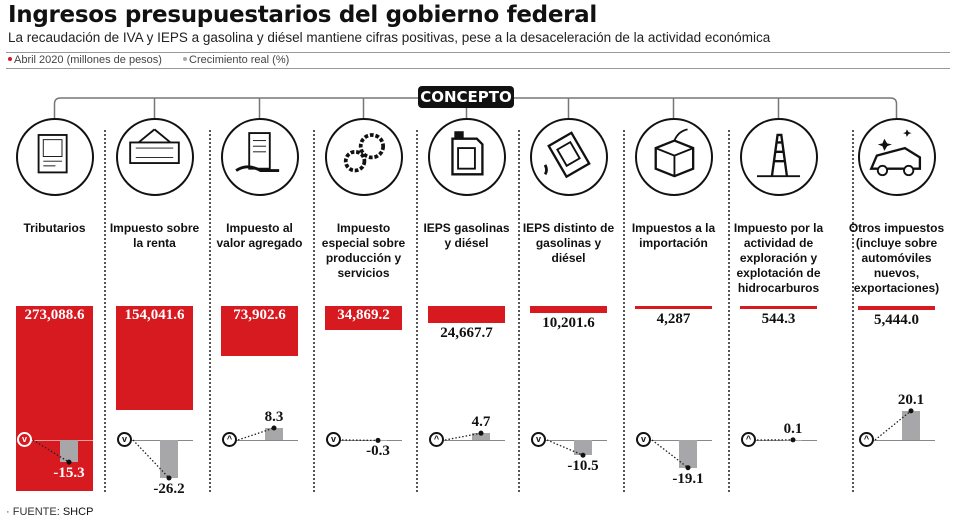  I want to click on category-label: Impuestos a la importación, so click(673, 235).